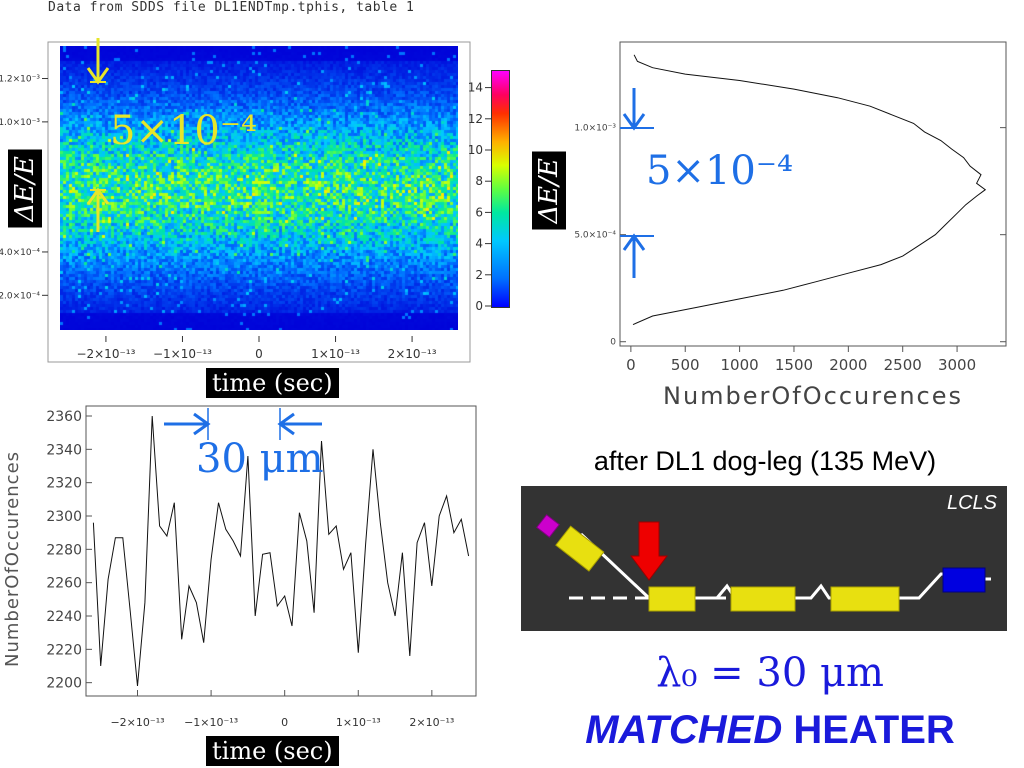 The width and height of the screenshot is (1024, 768). I want to click on laser-source, so click(548, 526).